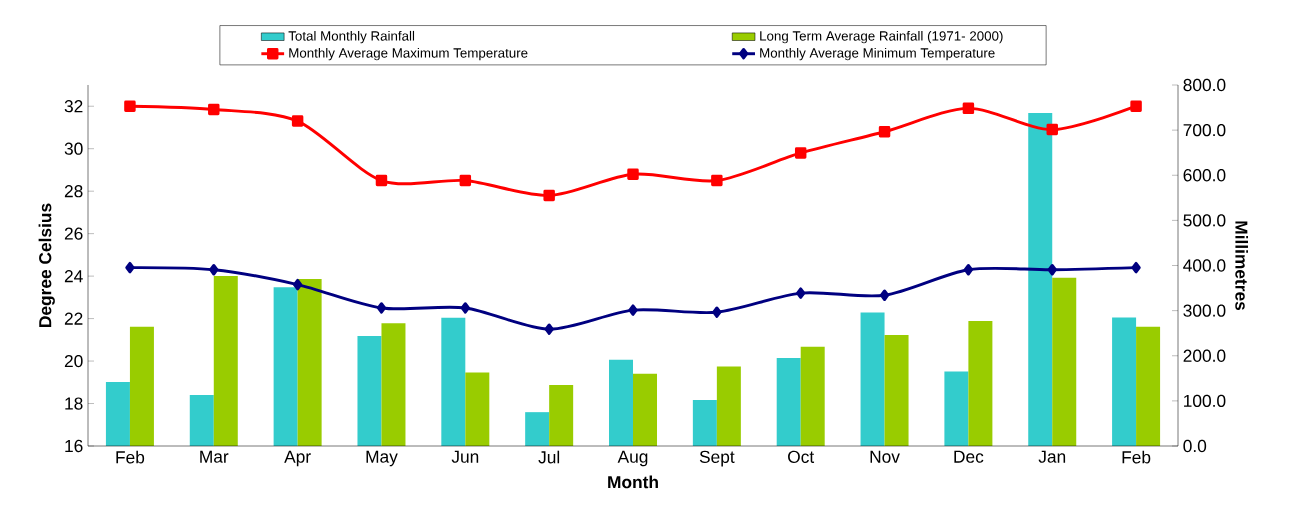 Image resolution: width=1298 pixels, height=526 pixels. I want to click on x-tick-label: Oct, so click(801, 456).